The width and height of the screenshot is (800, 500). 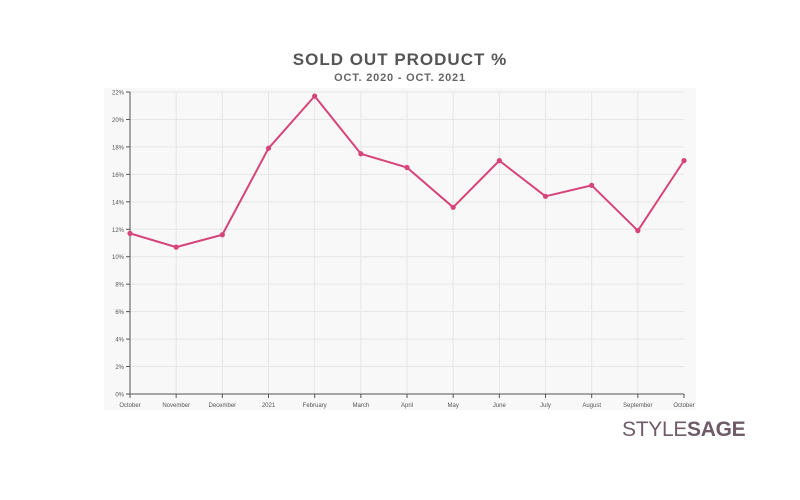 I want to click on logo-part-style: STYLE, so click(x=655, y=429).